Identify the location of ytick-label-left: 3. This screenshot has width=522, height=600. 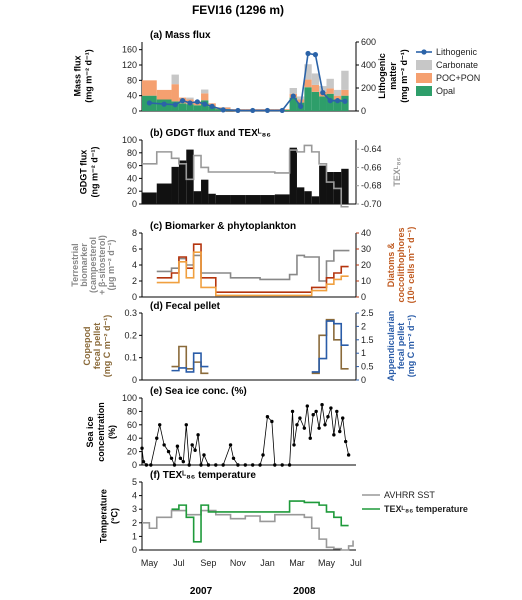
(134, 509).